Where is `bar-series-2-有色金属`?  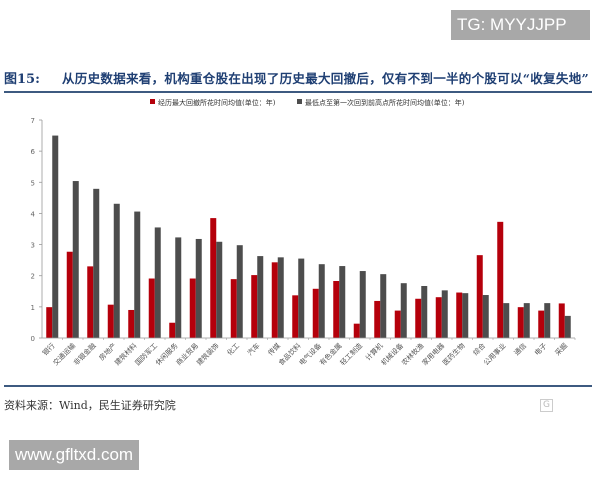 bar-series-2-有色金属 is located at coordinates (342, 302).